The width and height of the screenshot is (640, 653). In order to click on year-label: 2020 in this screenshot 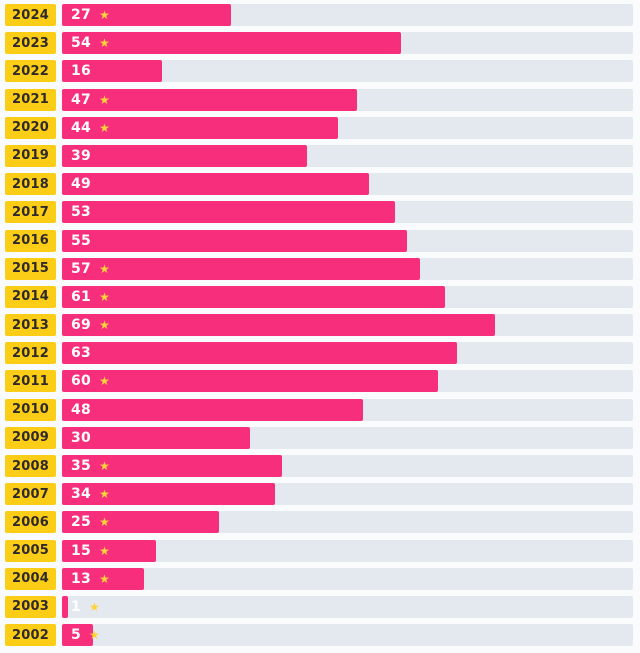, I will do `click(30, 127)`.